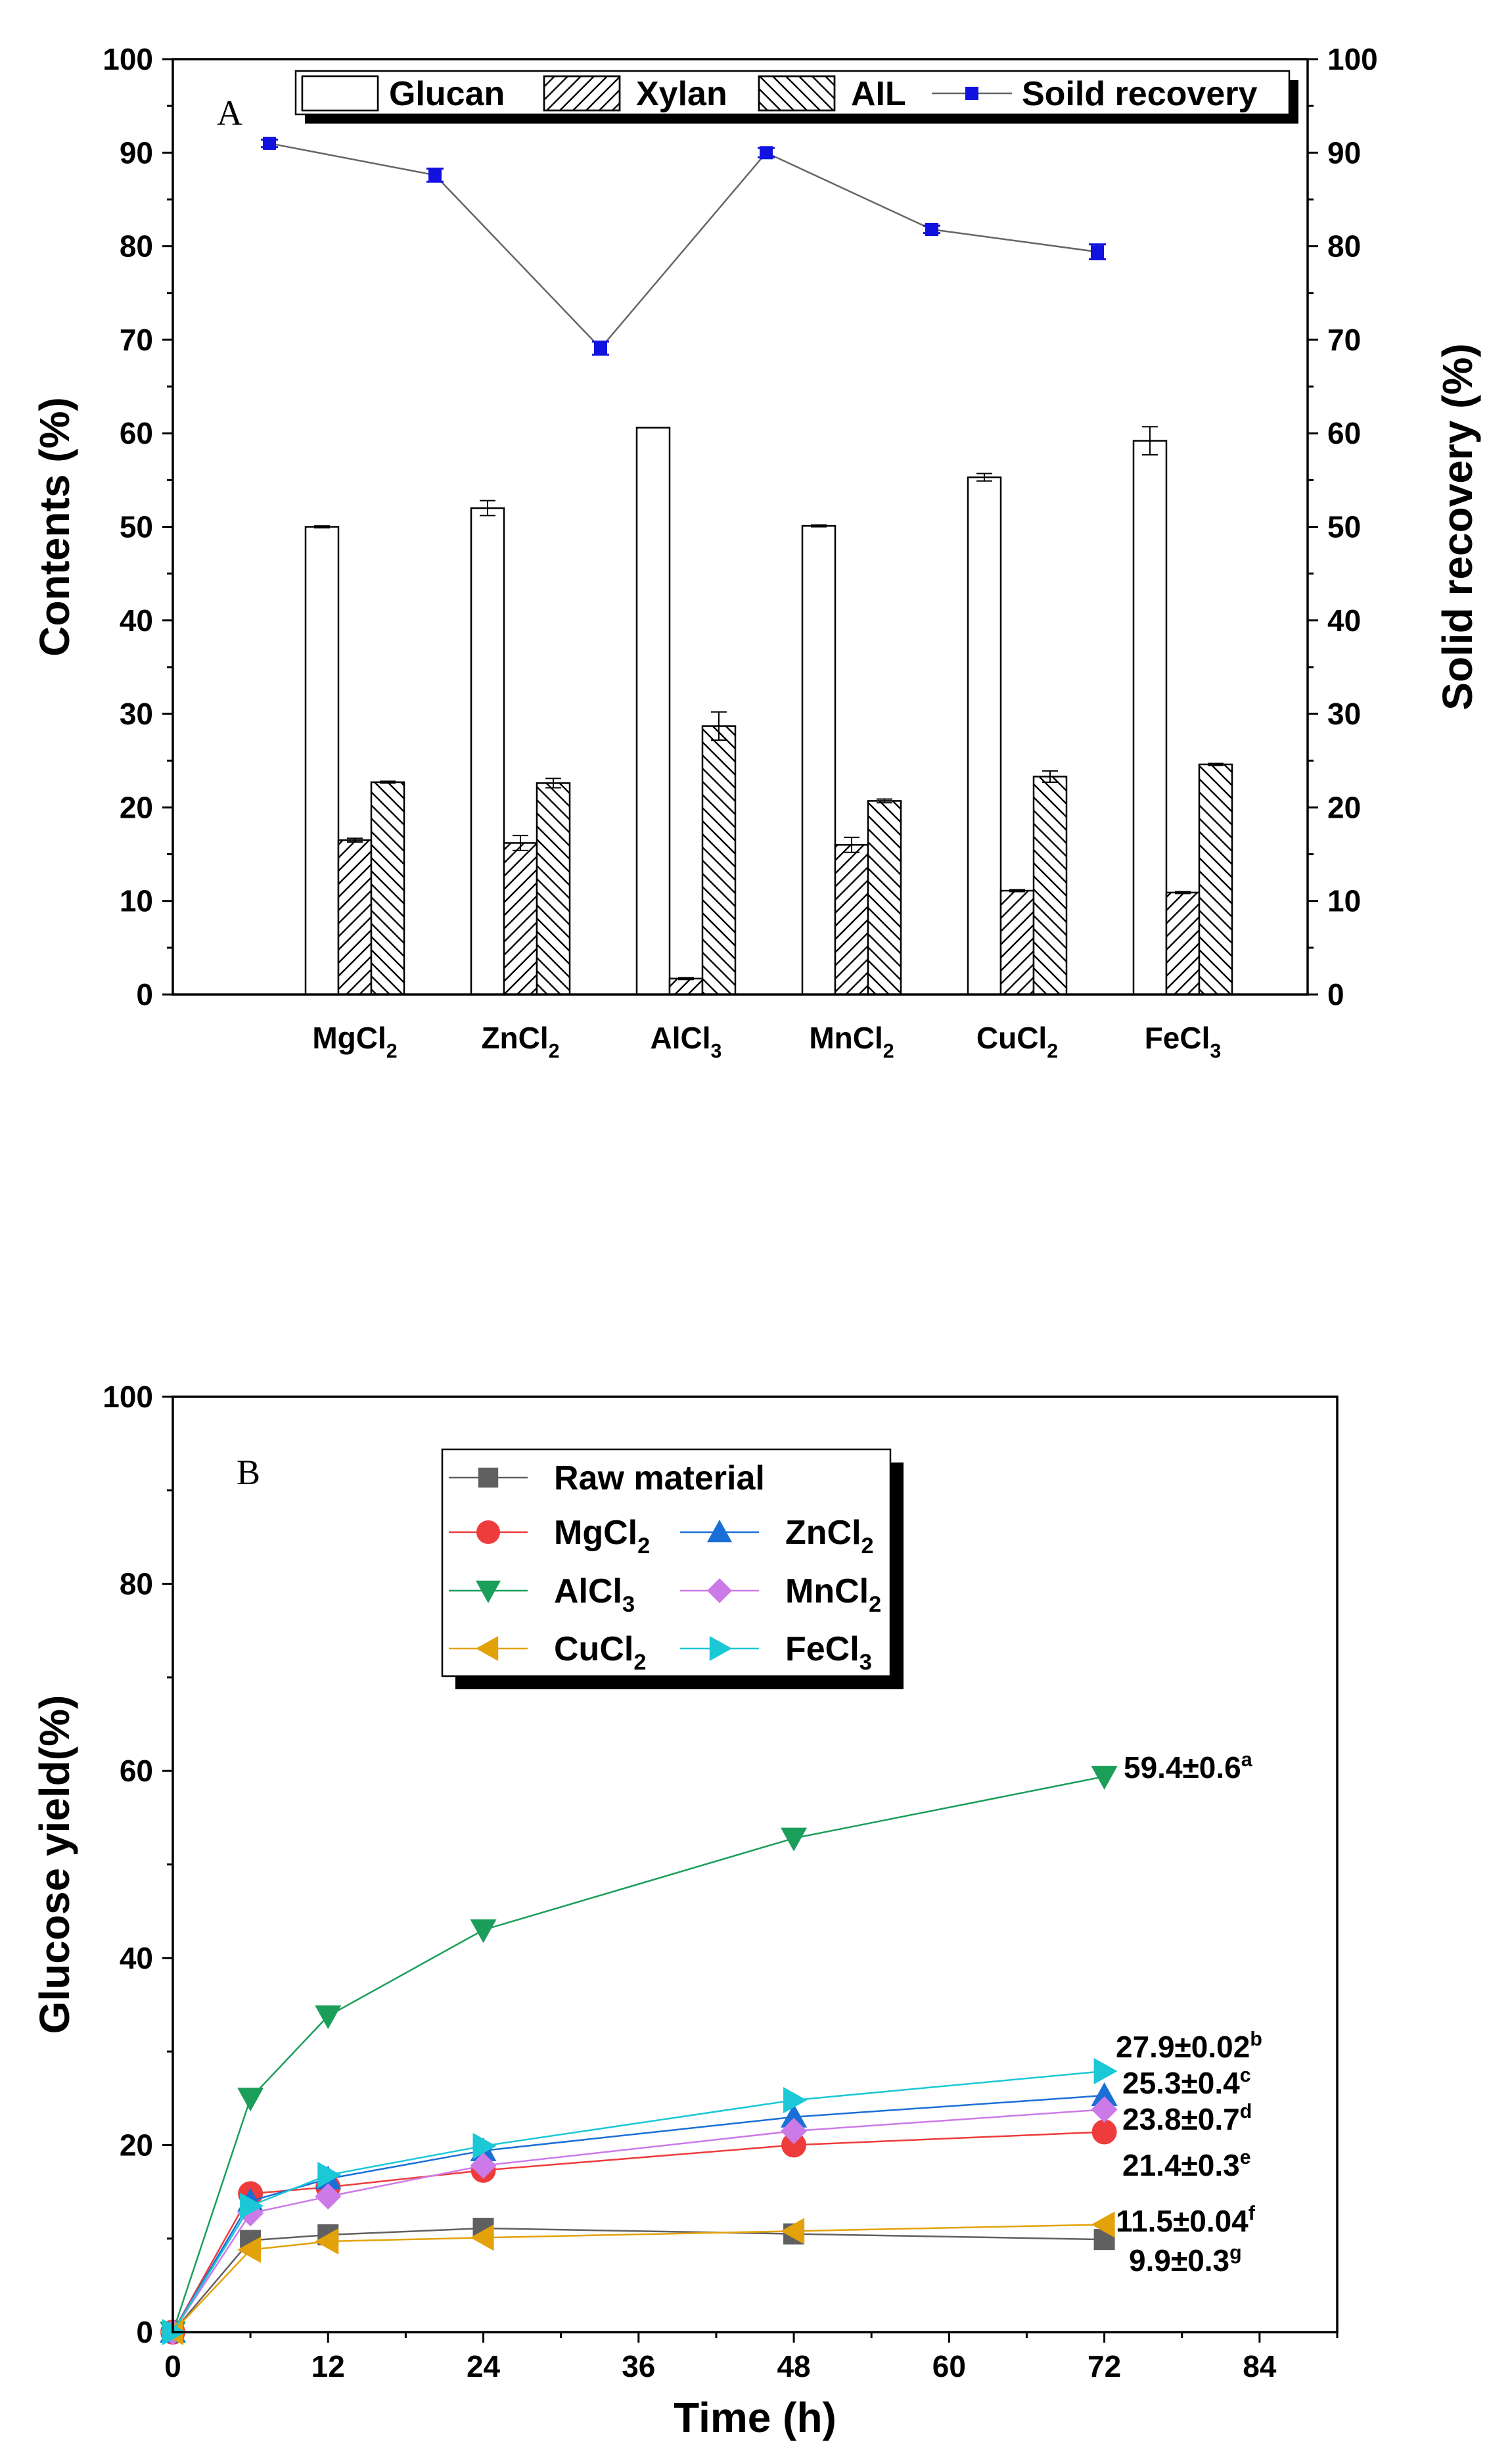  What do you see at coordinates (54, 527) in the screenshot?
I see `left-y-axis-label: Contents (%)` at bounding box center [54, 527].